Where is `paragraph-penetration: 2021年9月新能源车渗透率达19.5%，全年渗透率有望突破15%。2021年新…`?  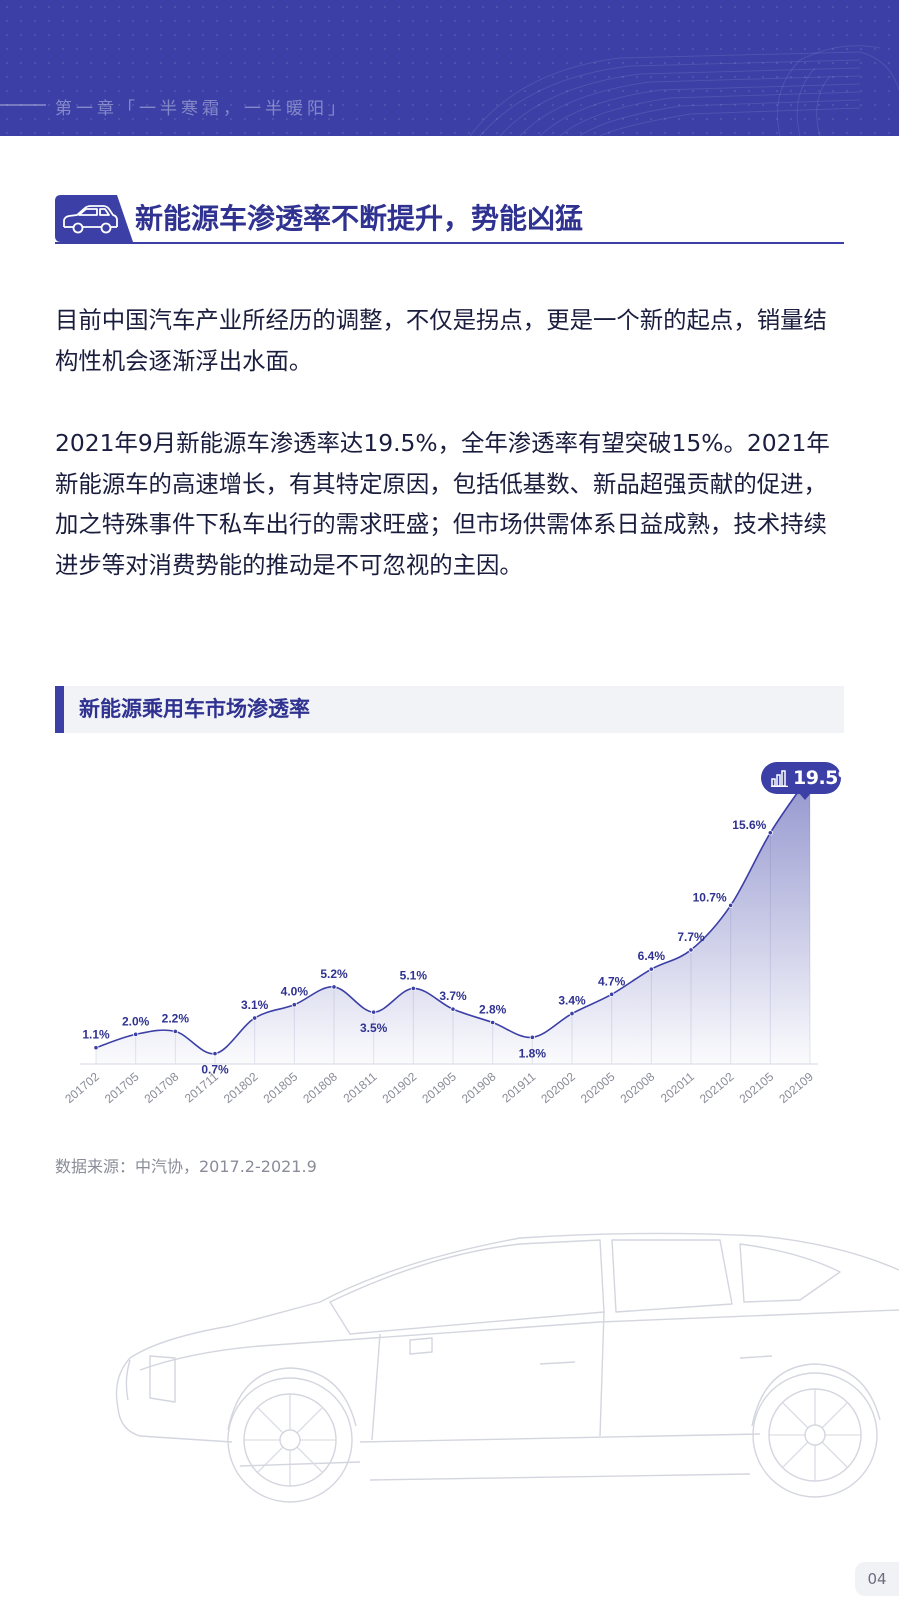 paragraph-penetration: 2021年9月新能源车渗透率达19.5%，全年渗透率有望突破15%。2021年新… is located at coordinates (442, 504).